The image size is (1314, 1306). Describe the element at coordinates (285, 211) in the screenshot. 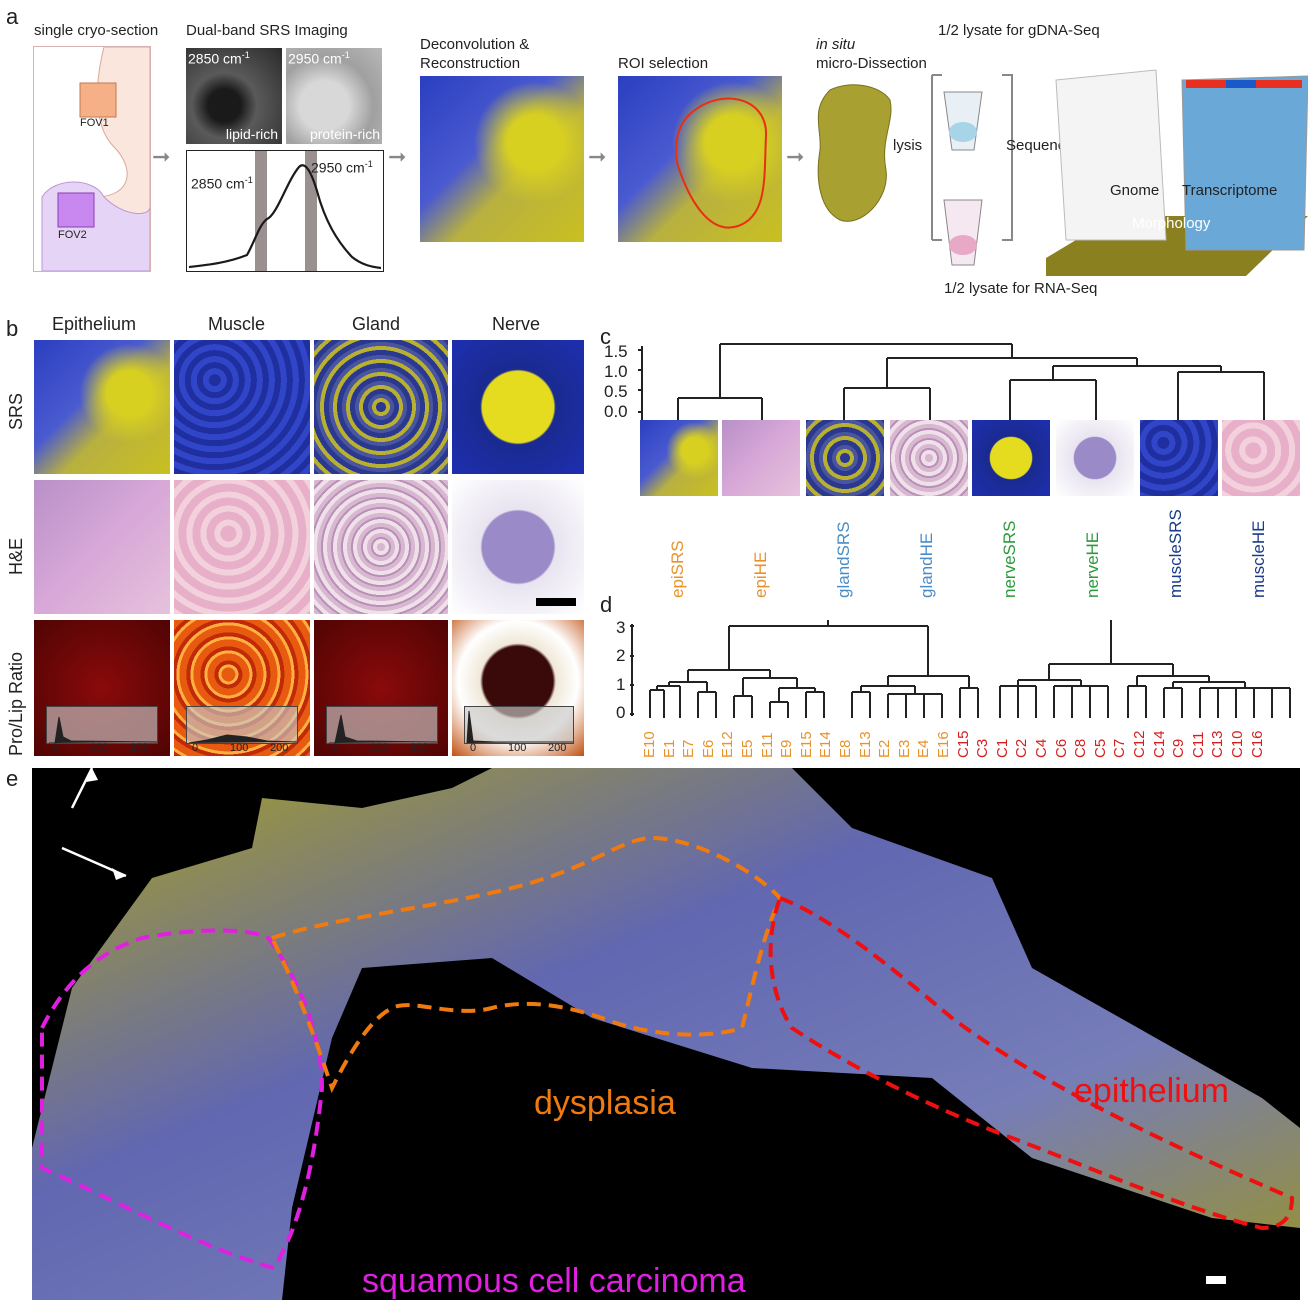

I see `raman-spectrum-plot: 2850 cm-1 2950 cm-1` at that location.